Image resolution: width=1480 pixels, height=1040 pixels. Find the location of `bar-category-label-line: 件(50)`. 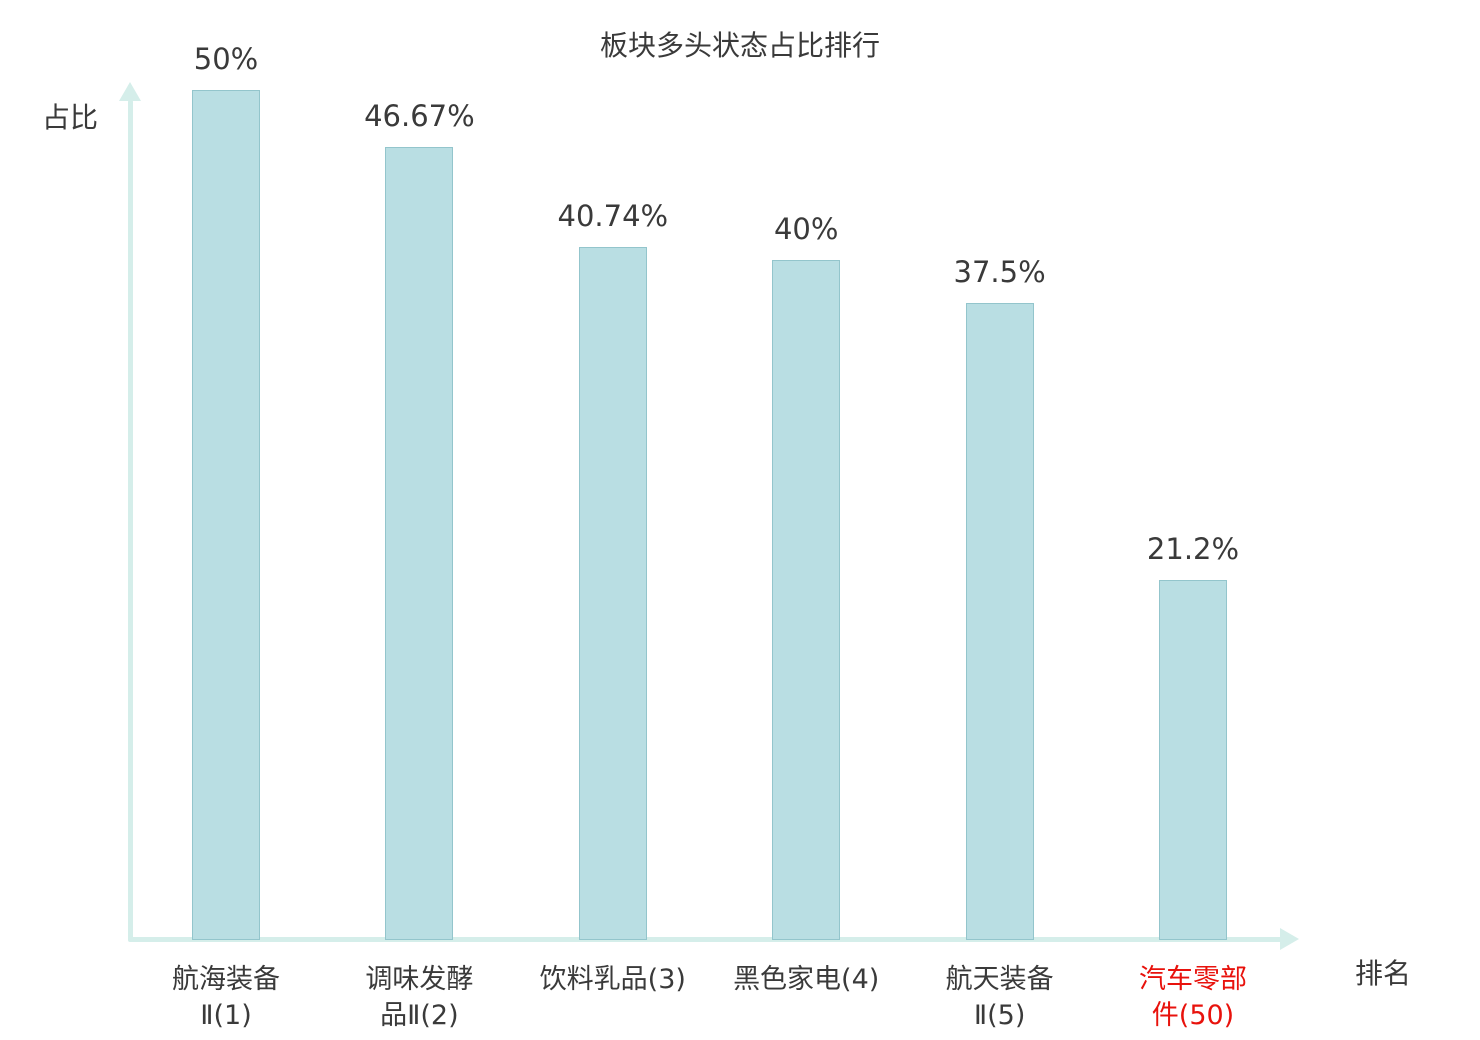

bar-category-label-line: 件(50) is located at coordinates (1193, 1015).